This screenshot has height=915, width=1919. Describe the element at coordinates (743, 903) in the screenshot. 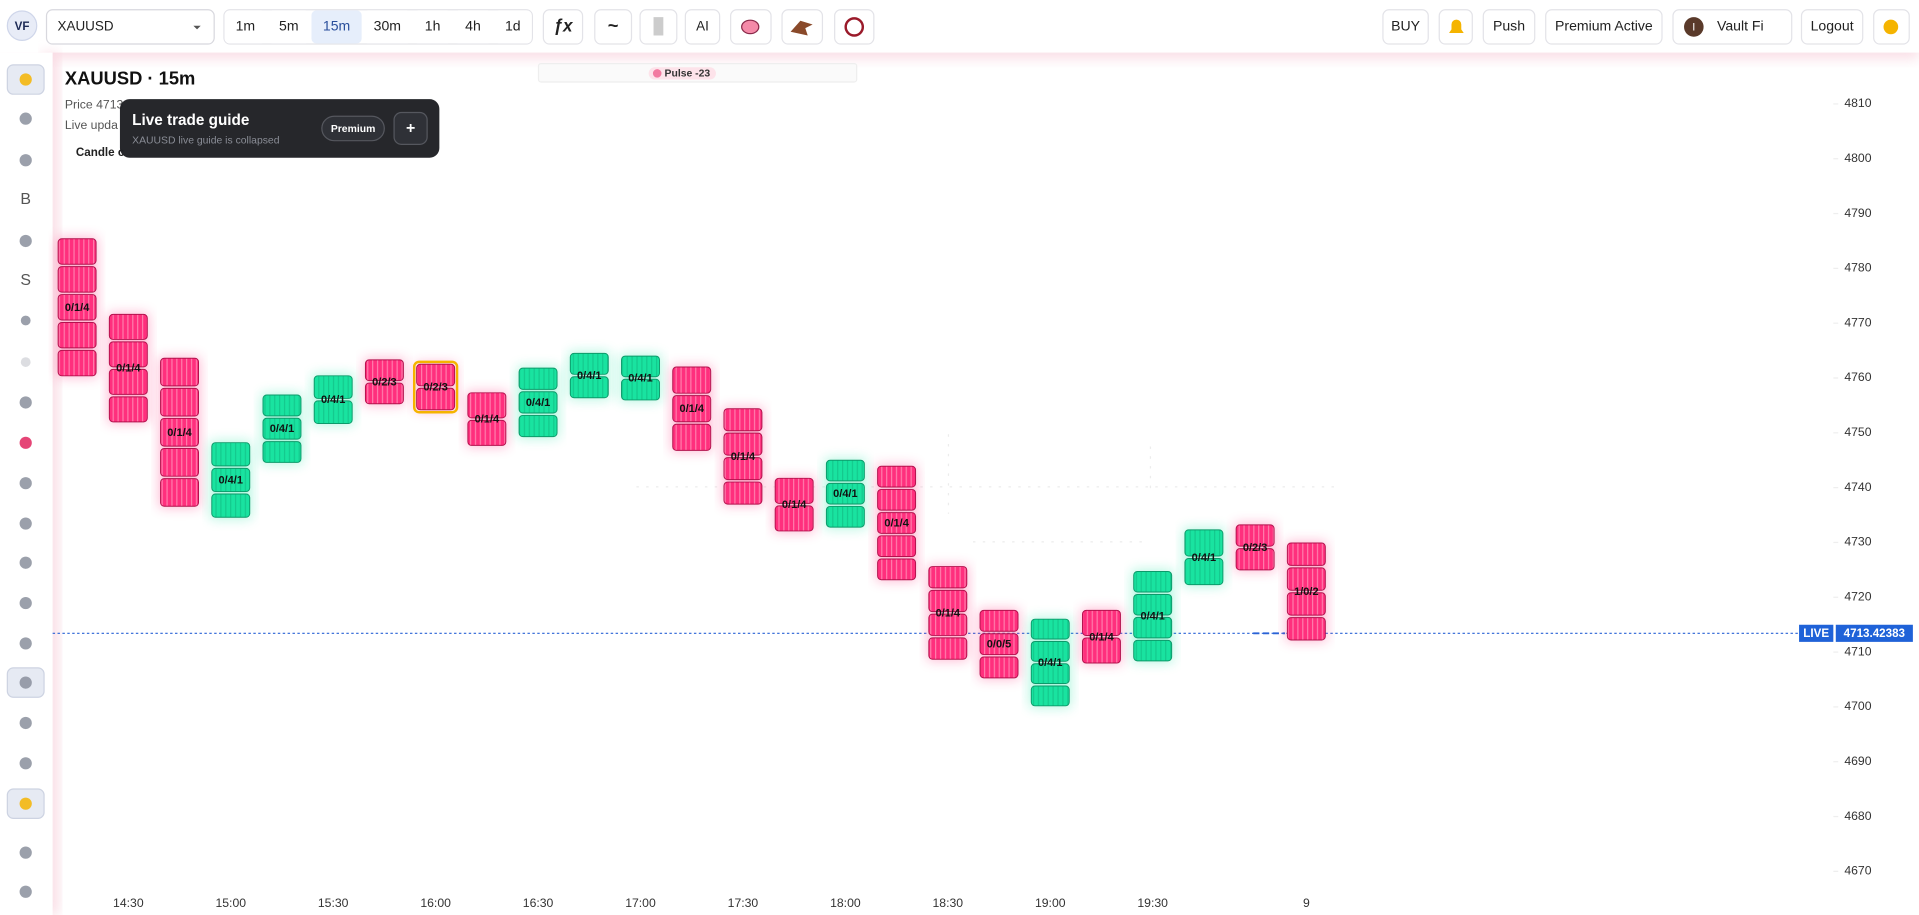

I see `x-tick-label: 17:30` at that location.